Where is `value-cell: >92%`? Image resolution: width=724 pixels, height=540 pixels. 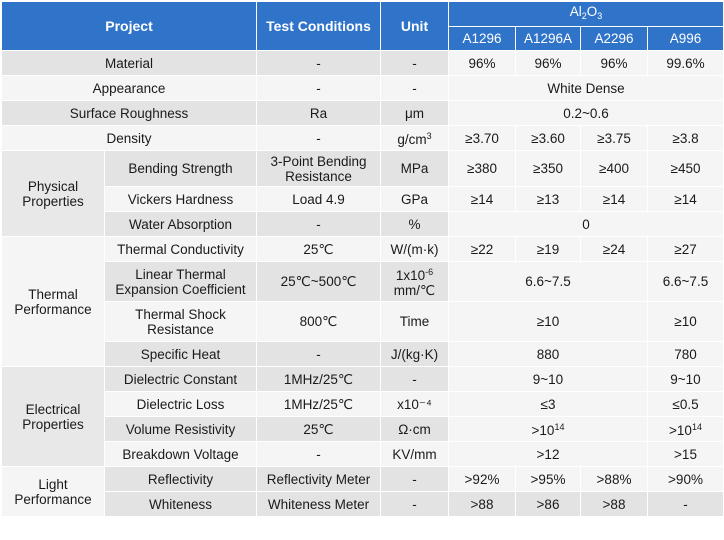
value-cell: >92% is located at coordinates (482, 479).